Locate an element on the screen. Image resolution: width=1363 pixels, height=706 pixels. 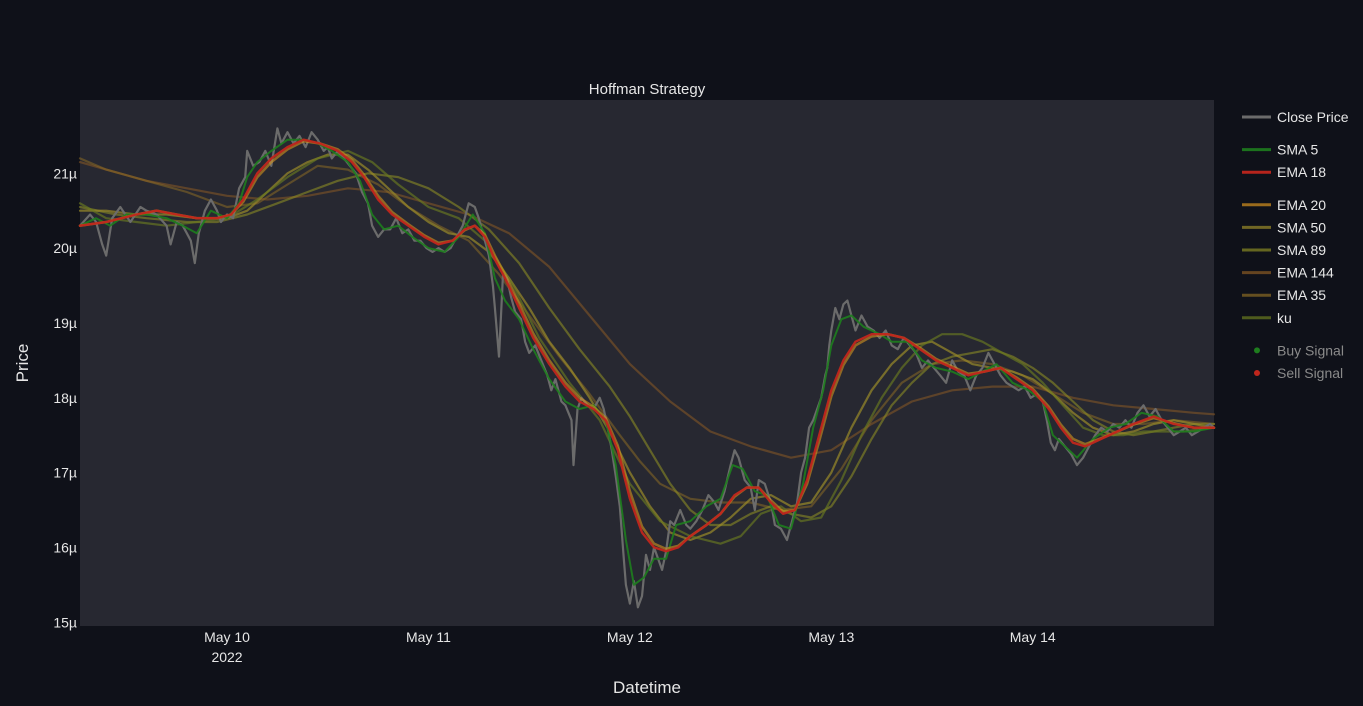
legend-label: EMA 144 is located at coordinates (1305, 273).